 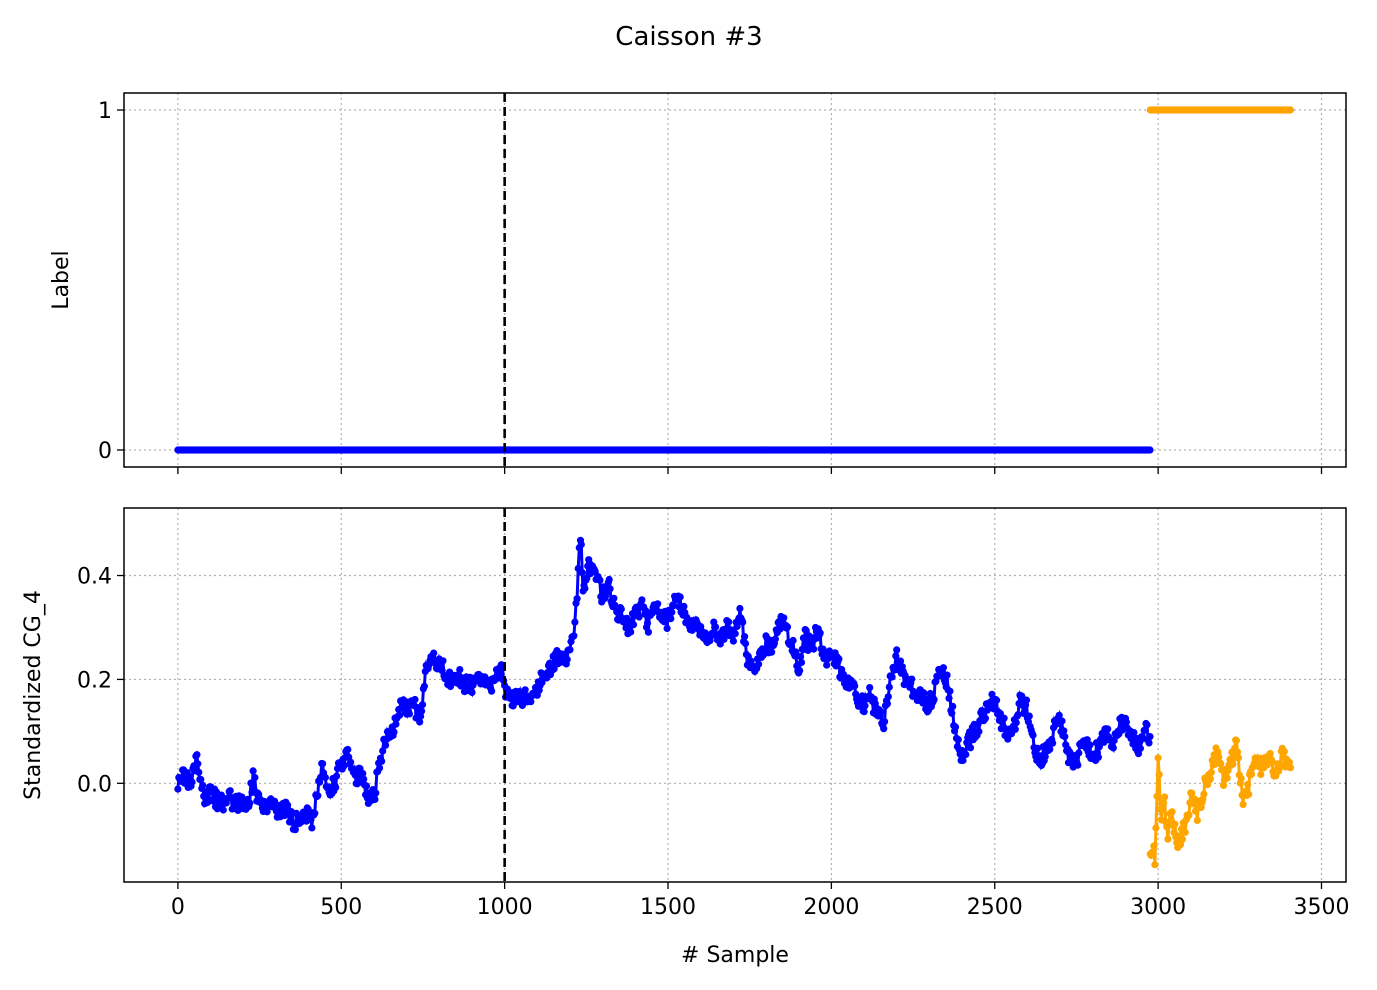 I want to click on label-panel-ylabel: Label, so click(x=61, y=279).